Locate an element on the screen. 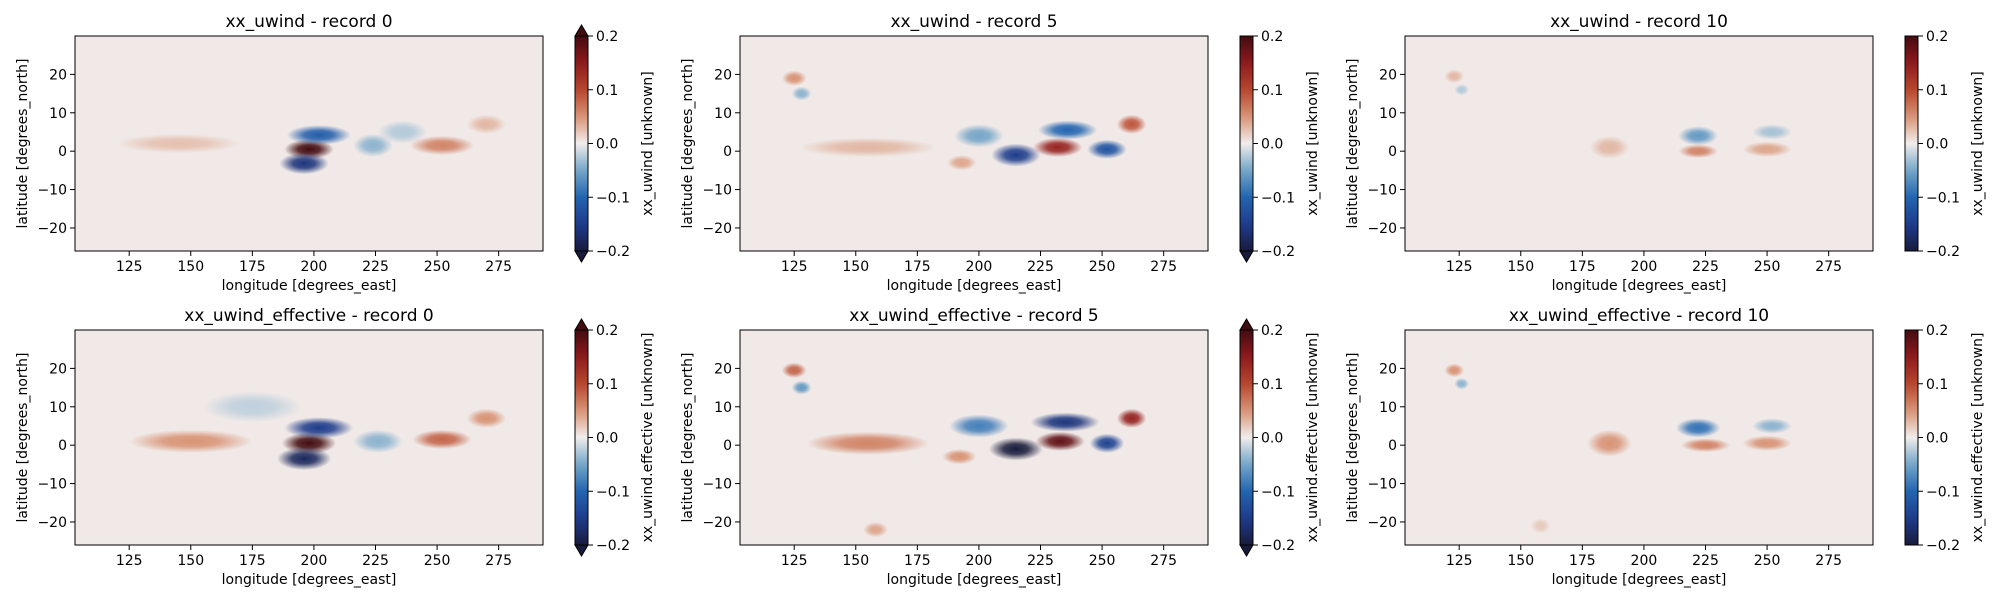 Image resolution: width=2000 pixels, height=600 pixels. colorbar: −0.2 −0.1 0.0 0.1 0.2 xx_uwind [unknown] is located at coordinates (615, 143).